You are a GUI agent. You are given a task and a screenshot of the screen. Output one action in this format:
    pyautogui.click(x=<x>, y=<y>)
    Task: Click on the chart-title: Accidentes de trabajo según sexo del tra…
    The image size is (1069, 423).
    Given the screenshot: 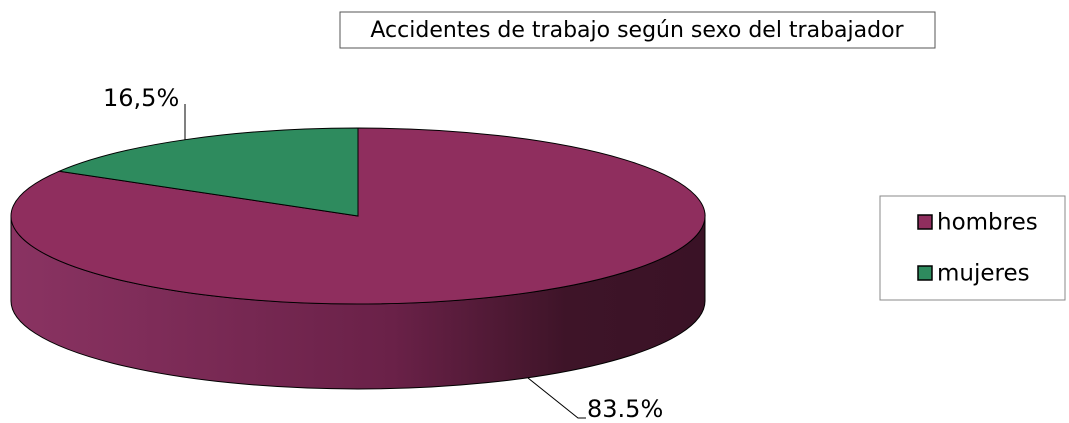 What is the action you would take?
    pyautogui.click(x=637, y=30)
    